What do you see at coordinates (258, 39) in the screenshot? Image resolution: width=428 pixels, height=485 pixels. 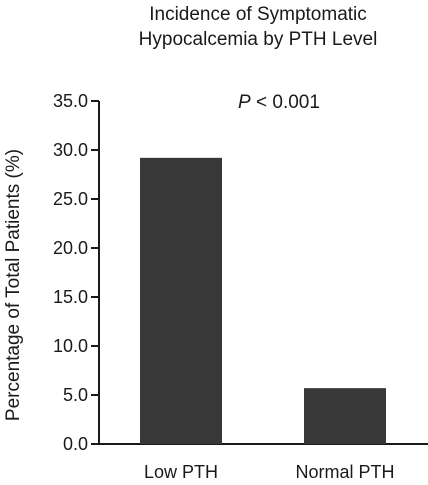 I see `chart-title-line-2: Hypocalcemia by PTH Level` at bounding box center [258, 39].